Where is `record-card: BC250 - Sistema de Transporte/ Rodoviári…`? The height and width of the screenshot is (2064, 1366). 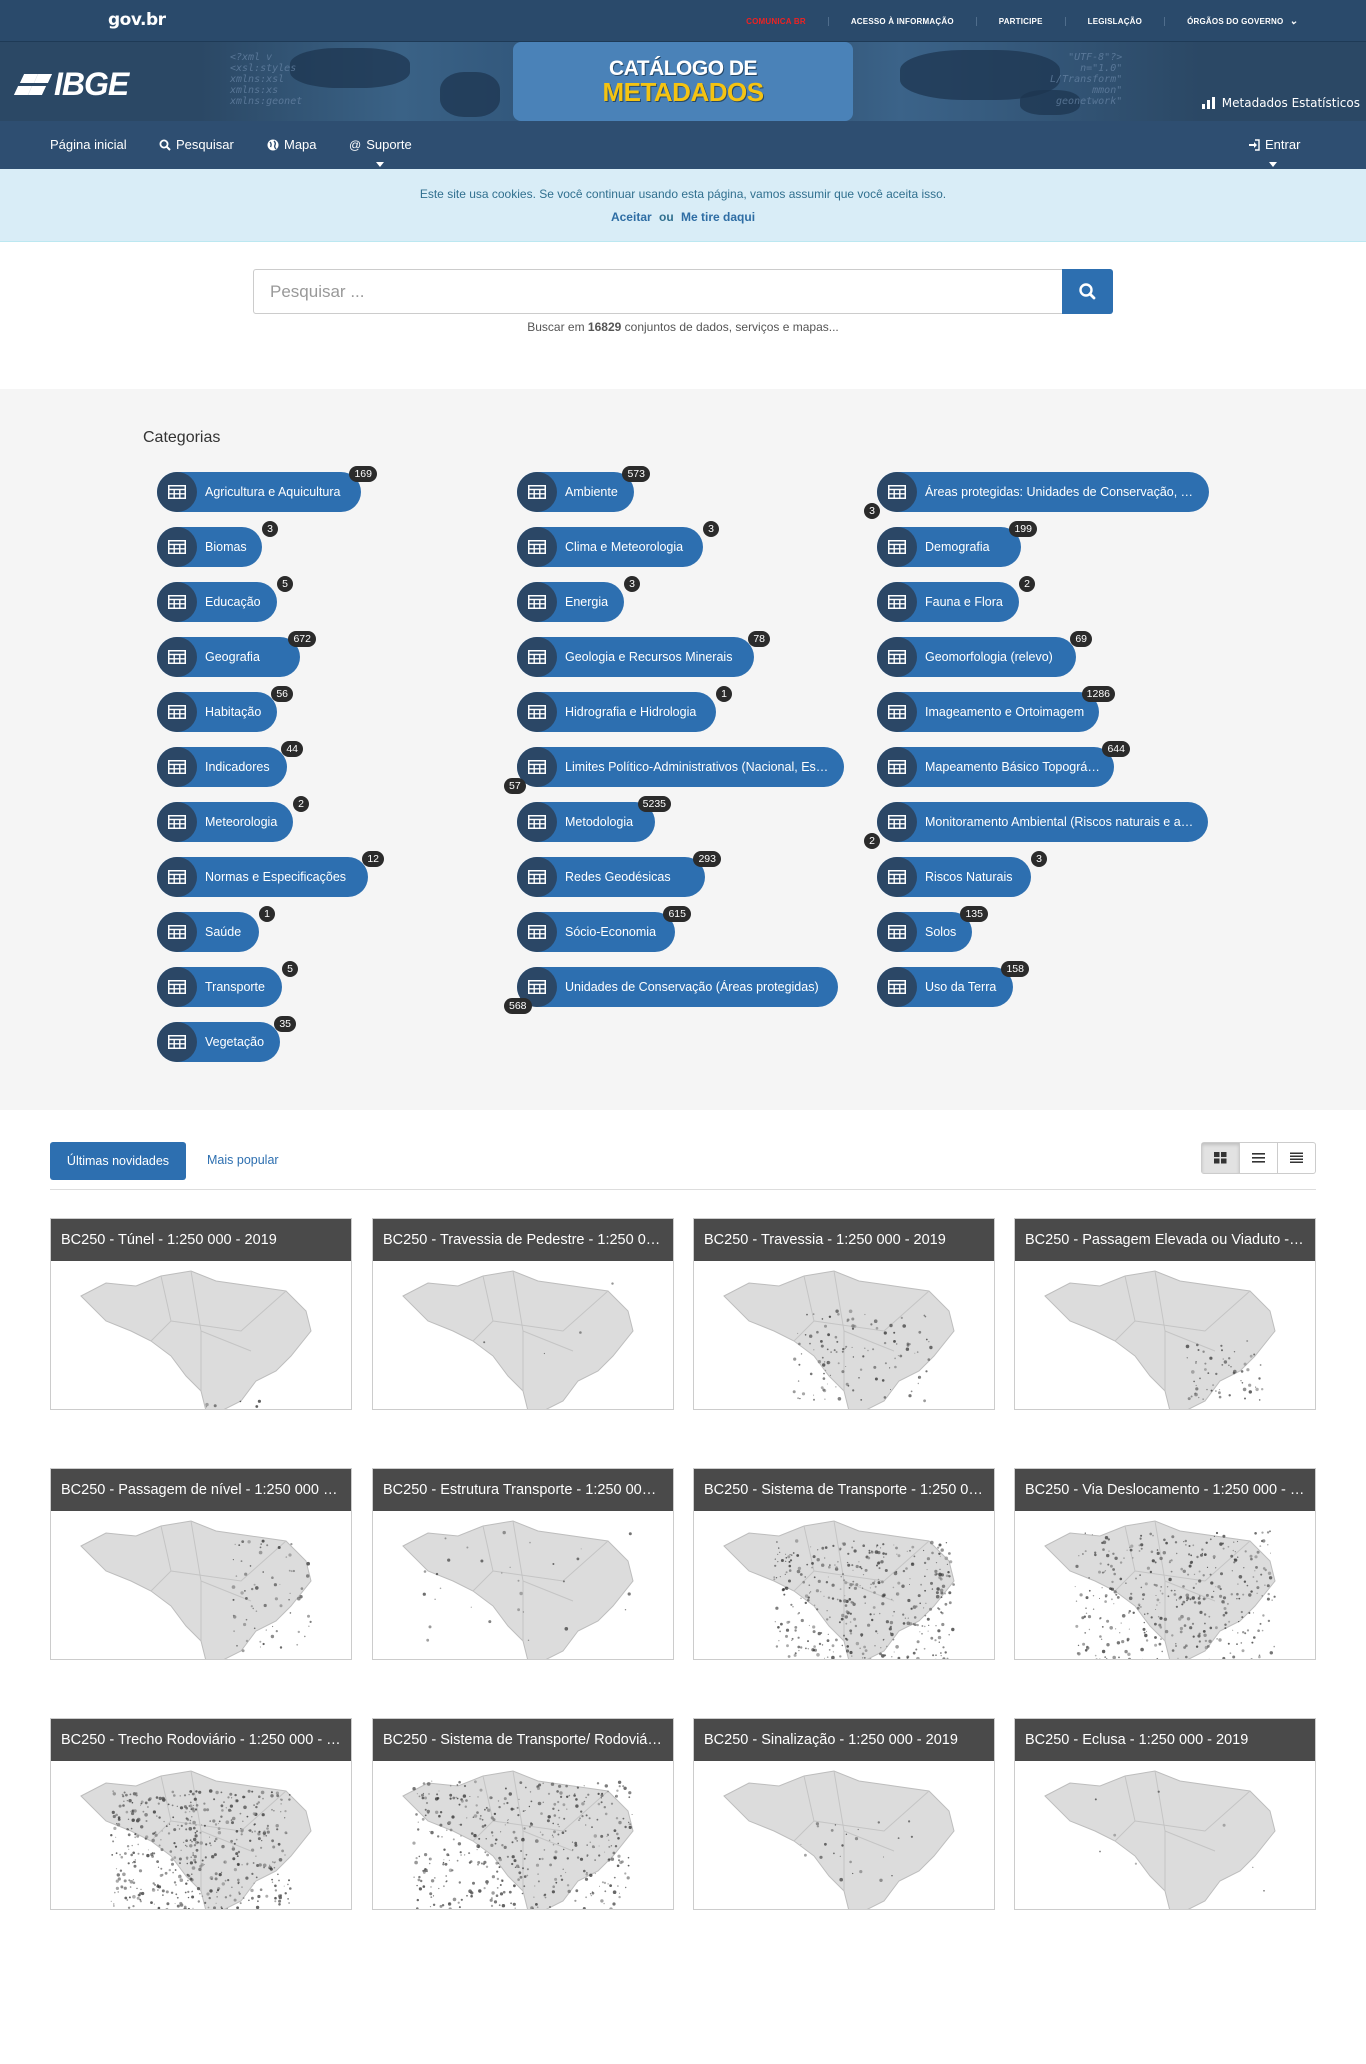 record-card: BC250 - Sistema de Transporte/ Rodoviári… is located at coordinates (523, 1814).